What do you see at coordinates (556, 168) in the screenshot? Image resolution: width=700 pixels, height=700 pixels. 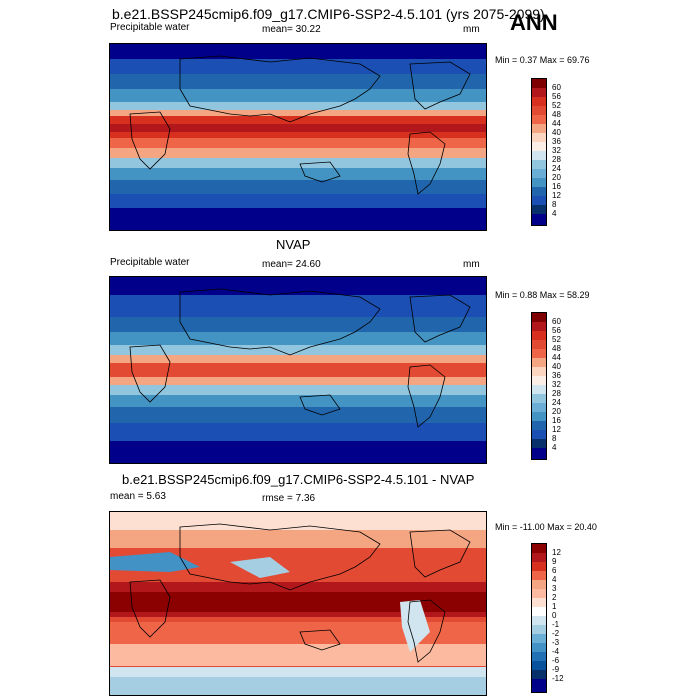 I see `panel1-colorbar-tick: 24` at bounding box center [556, 168].